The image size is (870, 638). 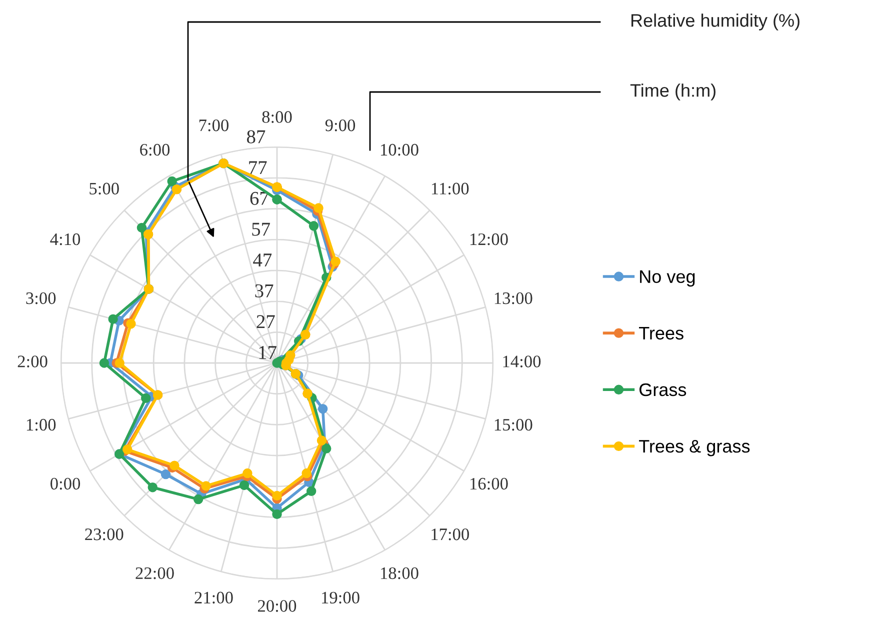 I want to click on spoke-label: 8:00, so click(x=277, y=117).